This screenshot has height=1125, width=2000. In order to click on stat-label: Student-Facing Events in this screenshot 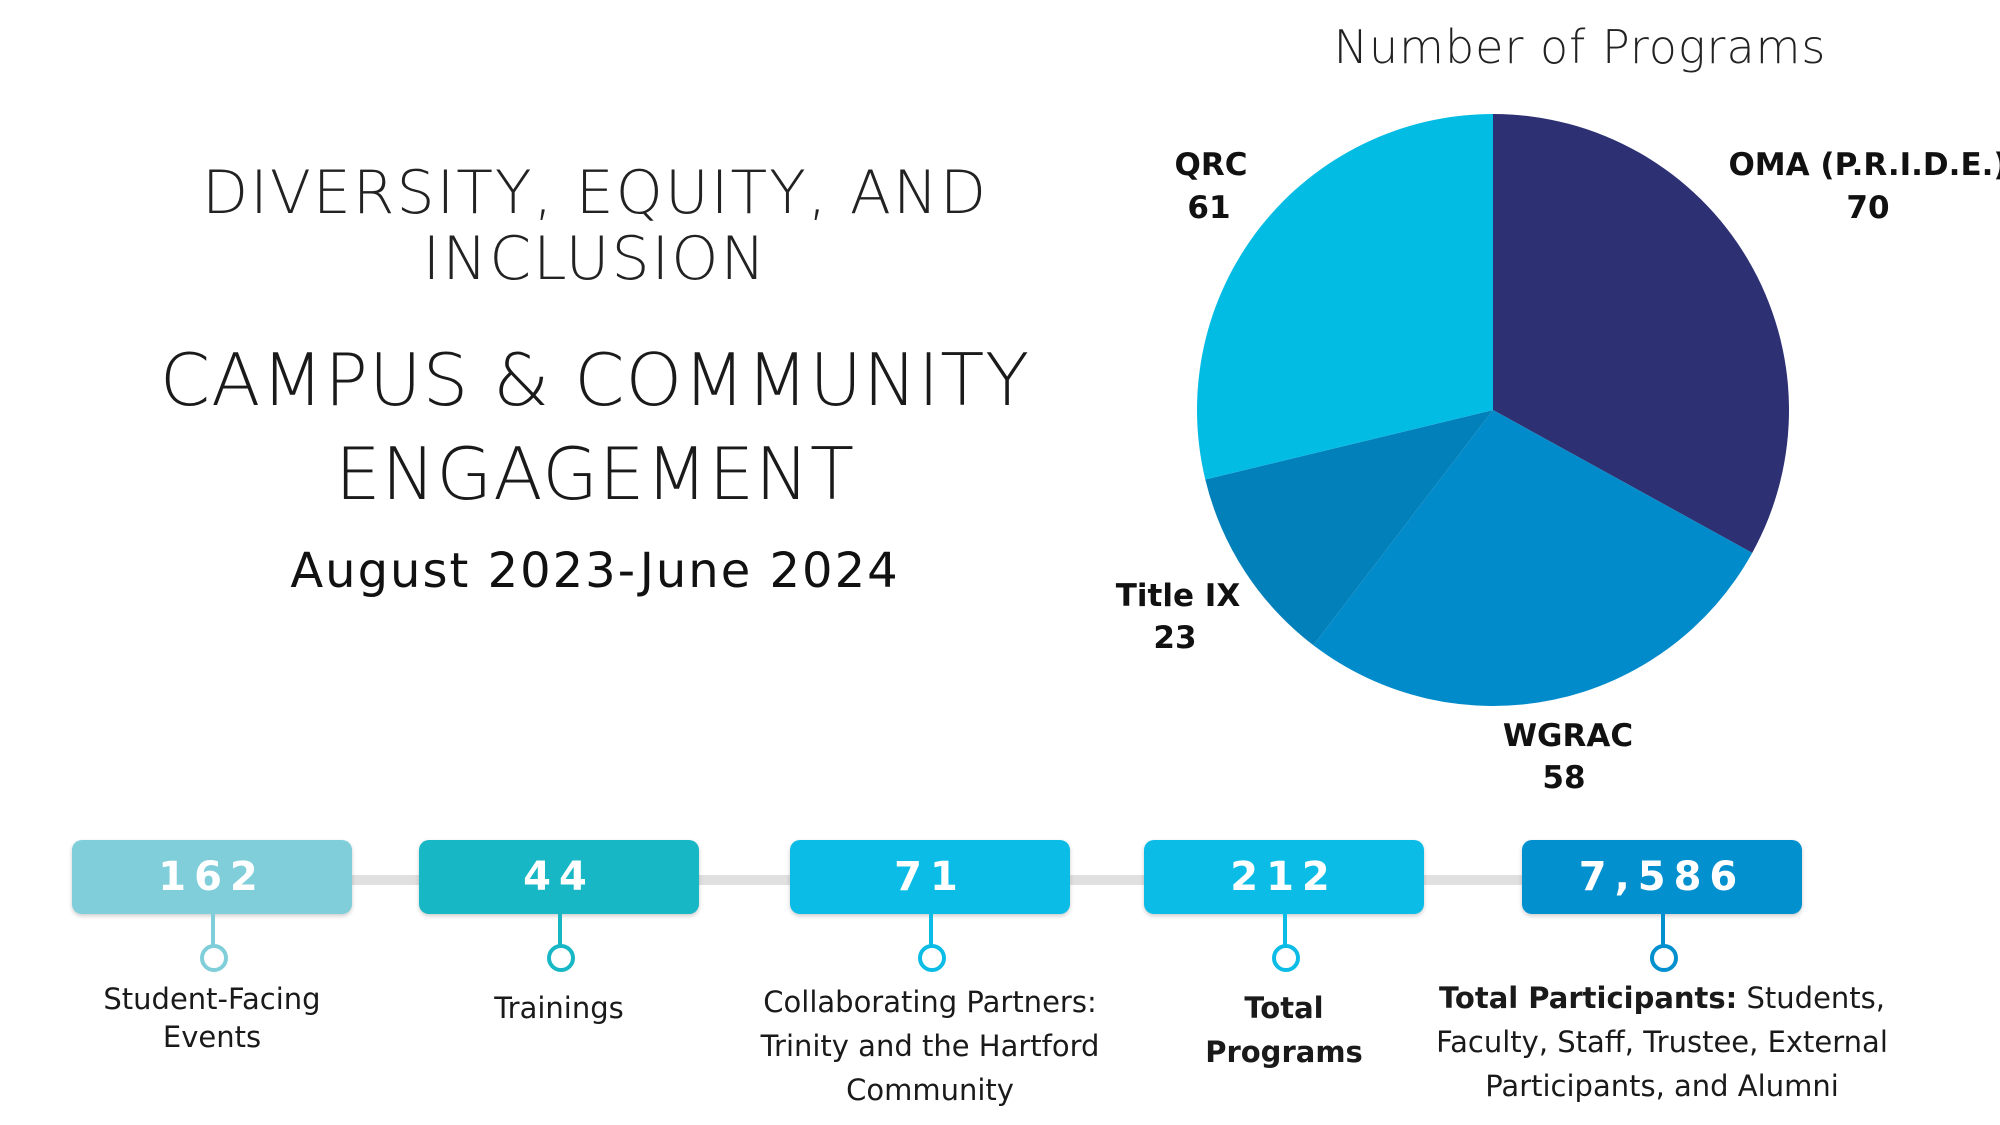, I will do `click(212, 1018)`.